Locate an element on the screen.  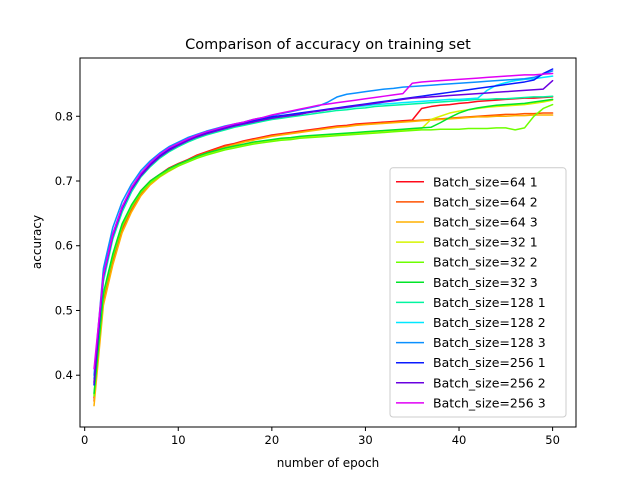
y-axis-label: accuracy is located at coordinates (37, 242).